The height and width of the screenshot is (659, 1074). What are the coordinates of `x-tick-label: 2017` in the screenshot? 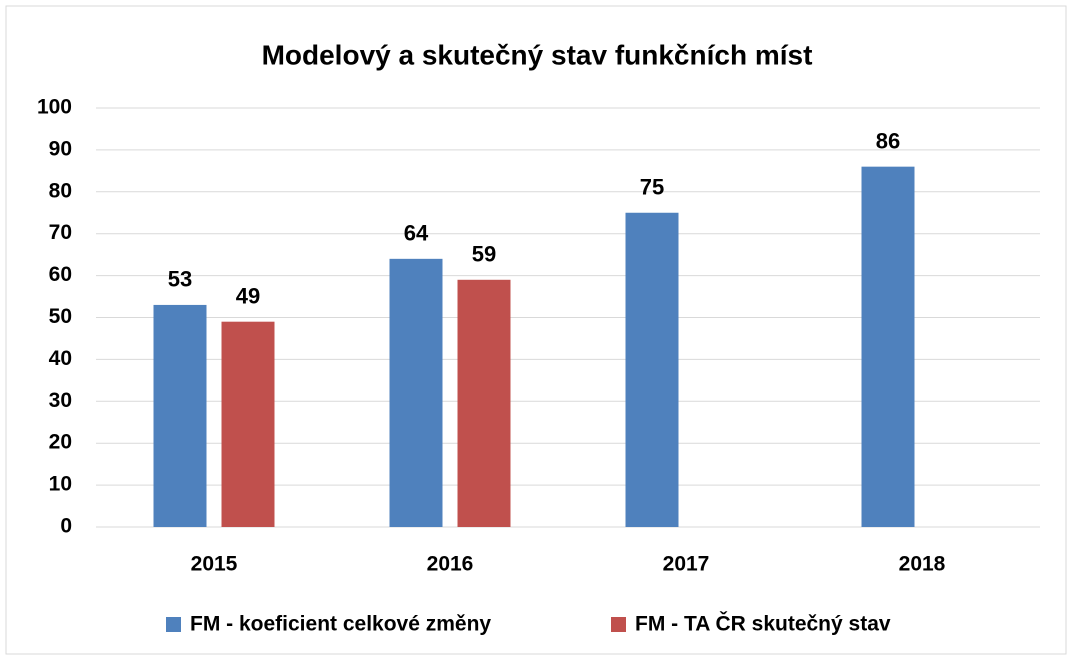 It's located at (686, 564).